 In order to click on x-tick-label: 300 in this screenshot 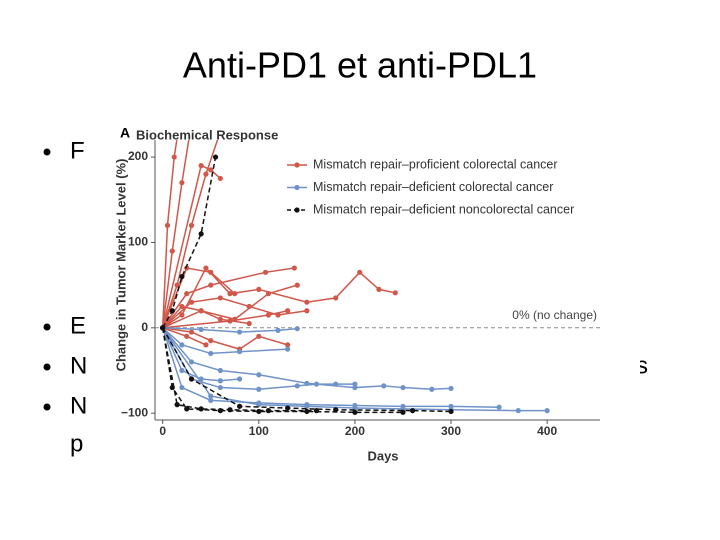, I will do `click(451, 431)`.